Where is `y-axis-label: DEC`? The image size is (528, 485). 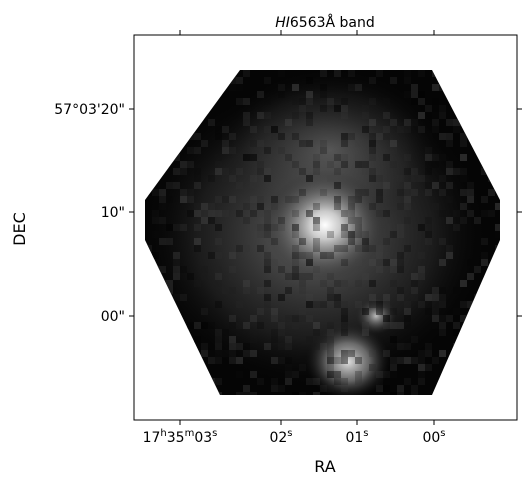 y-axis-label: DEC is located at coordinates (19, 229).